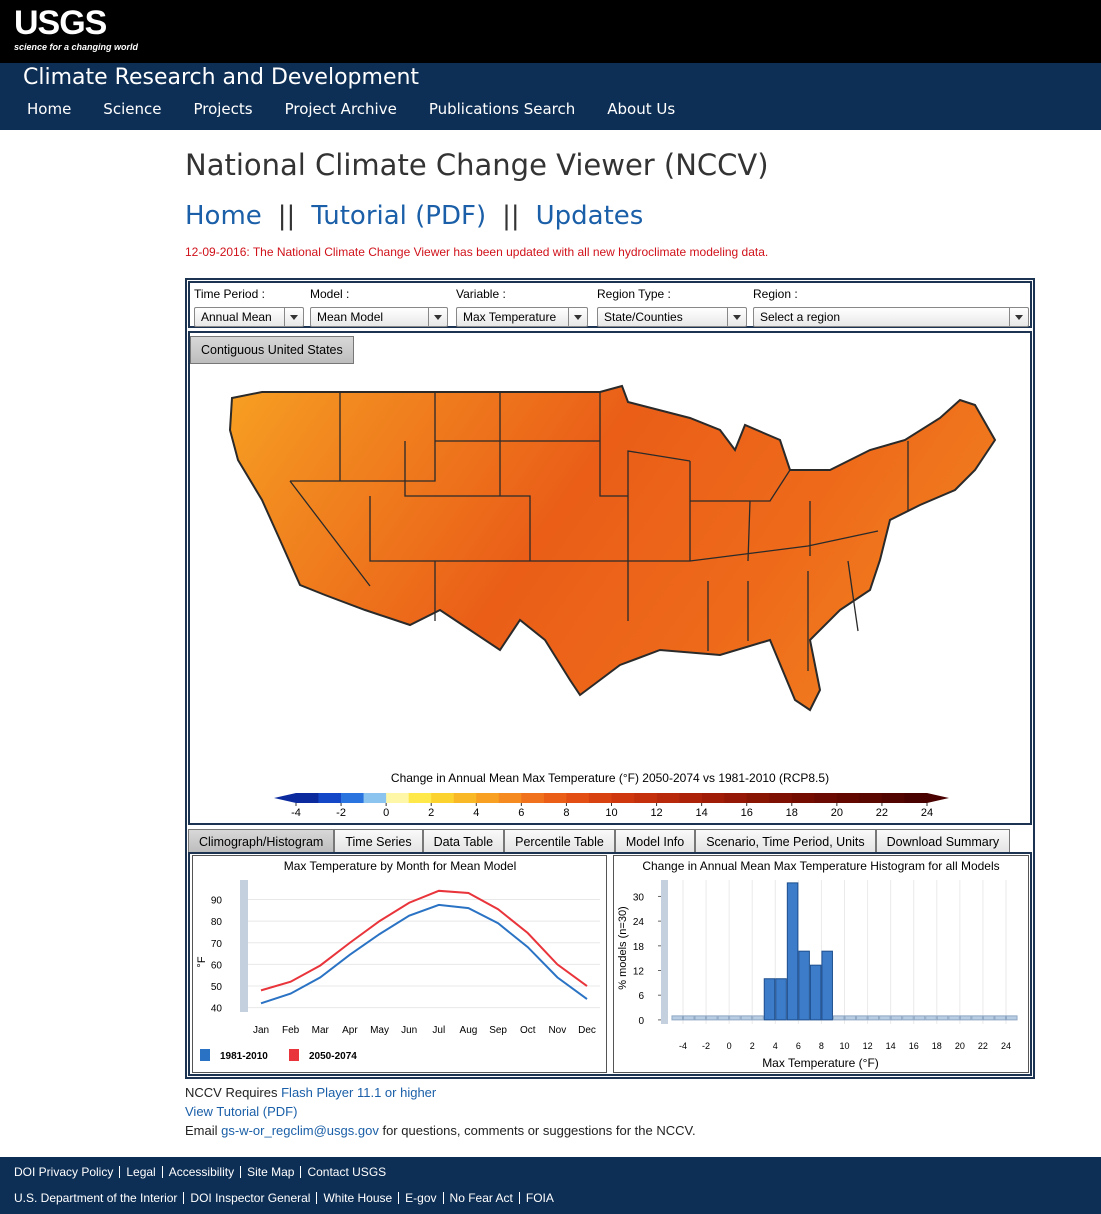 The width and height of the screenshot is (1101, 1214). What do you see at coordinates (502, 109) in the screenshot?
I see `nav-link: Publications Search` at bounding box center [502, 109].